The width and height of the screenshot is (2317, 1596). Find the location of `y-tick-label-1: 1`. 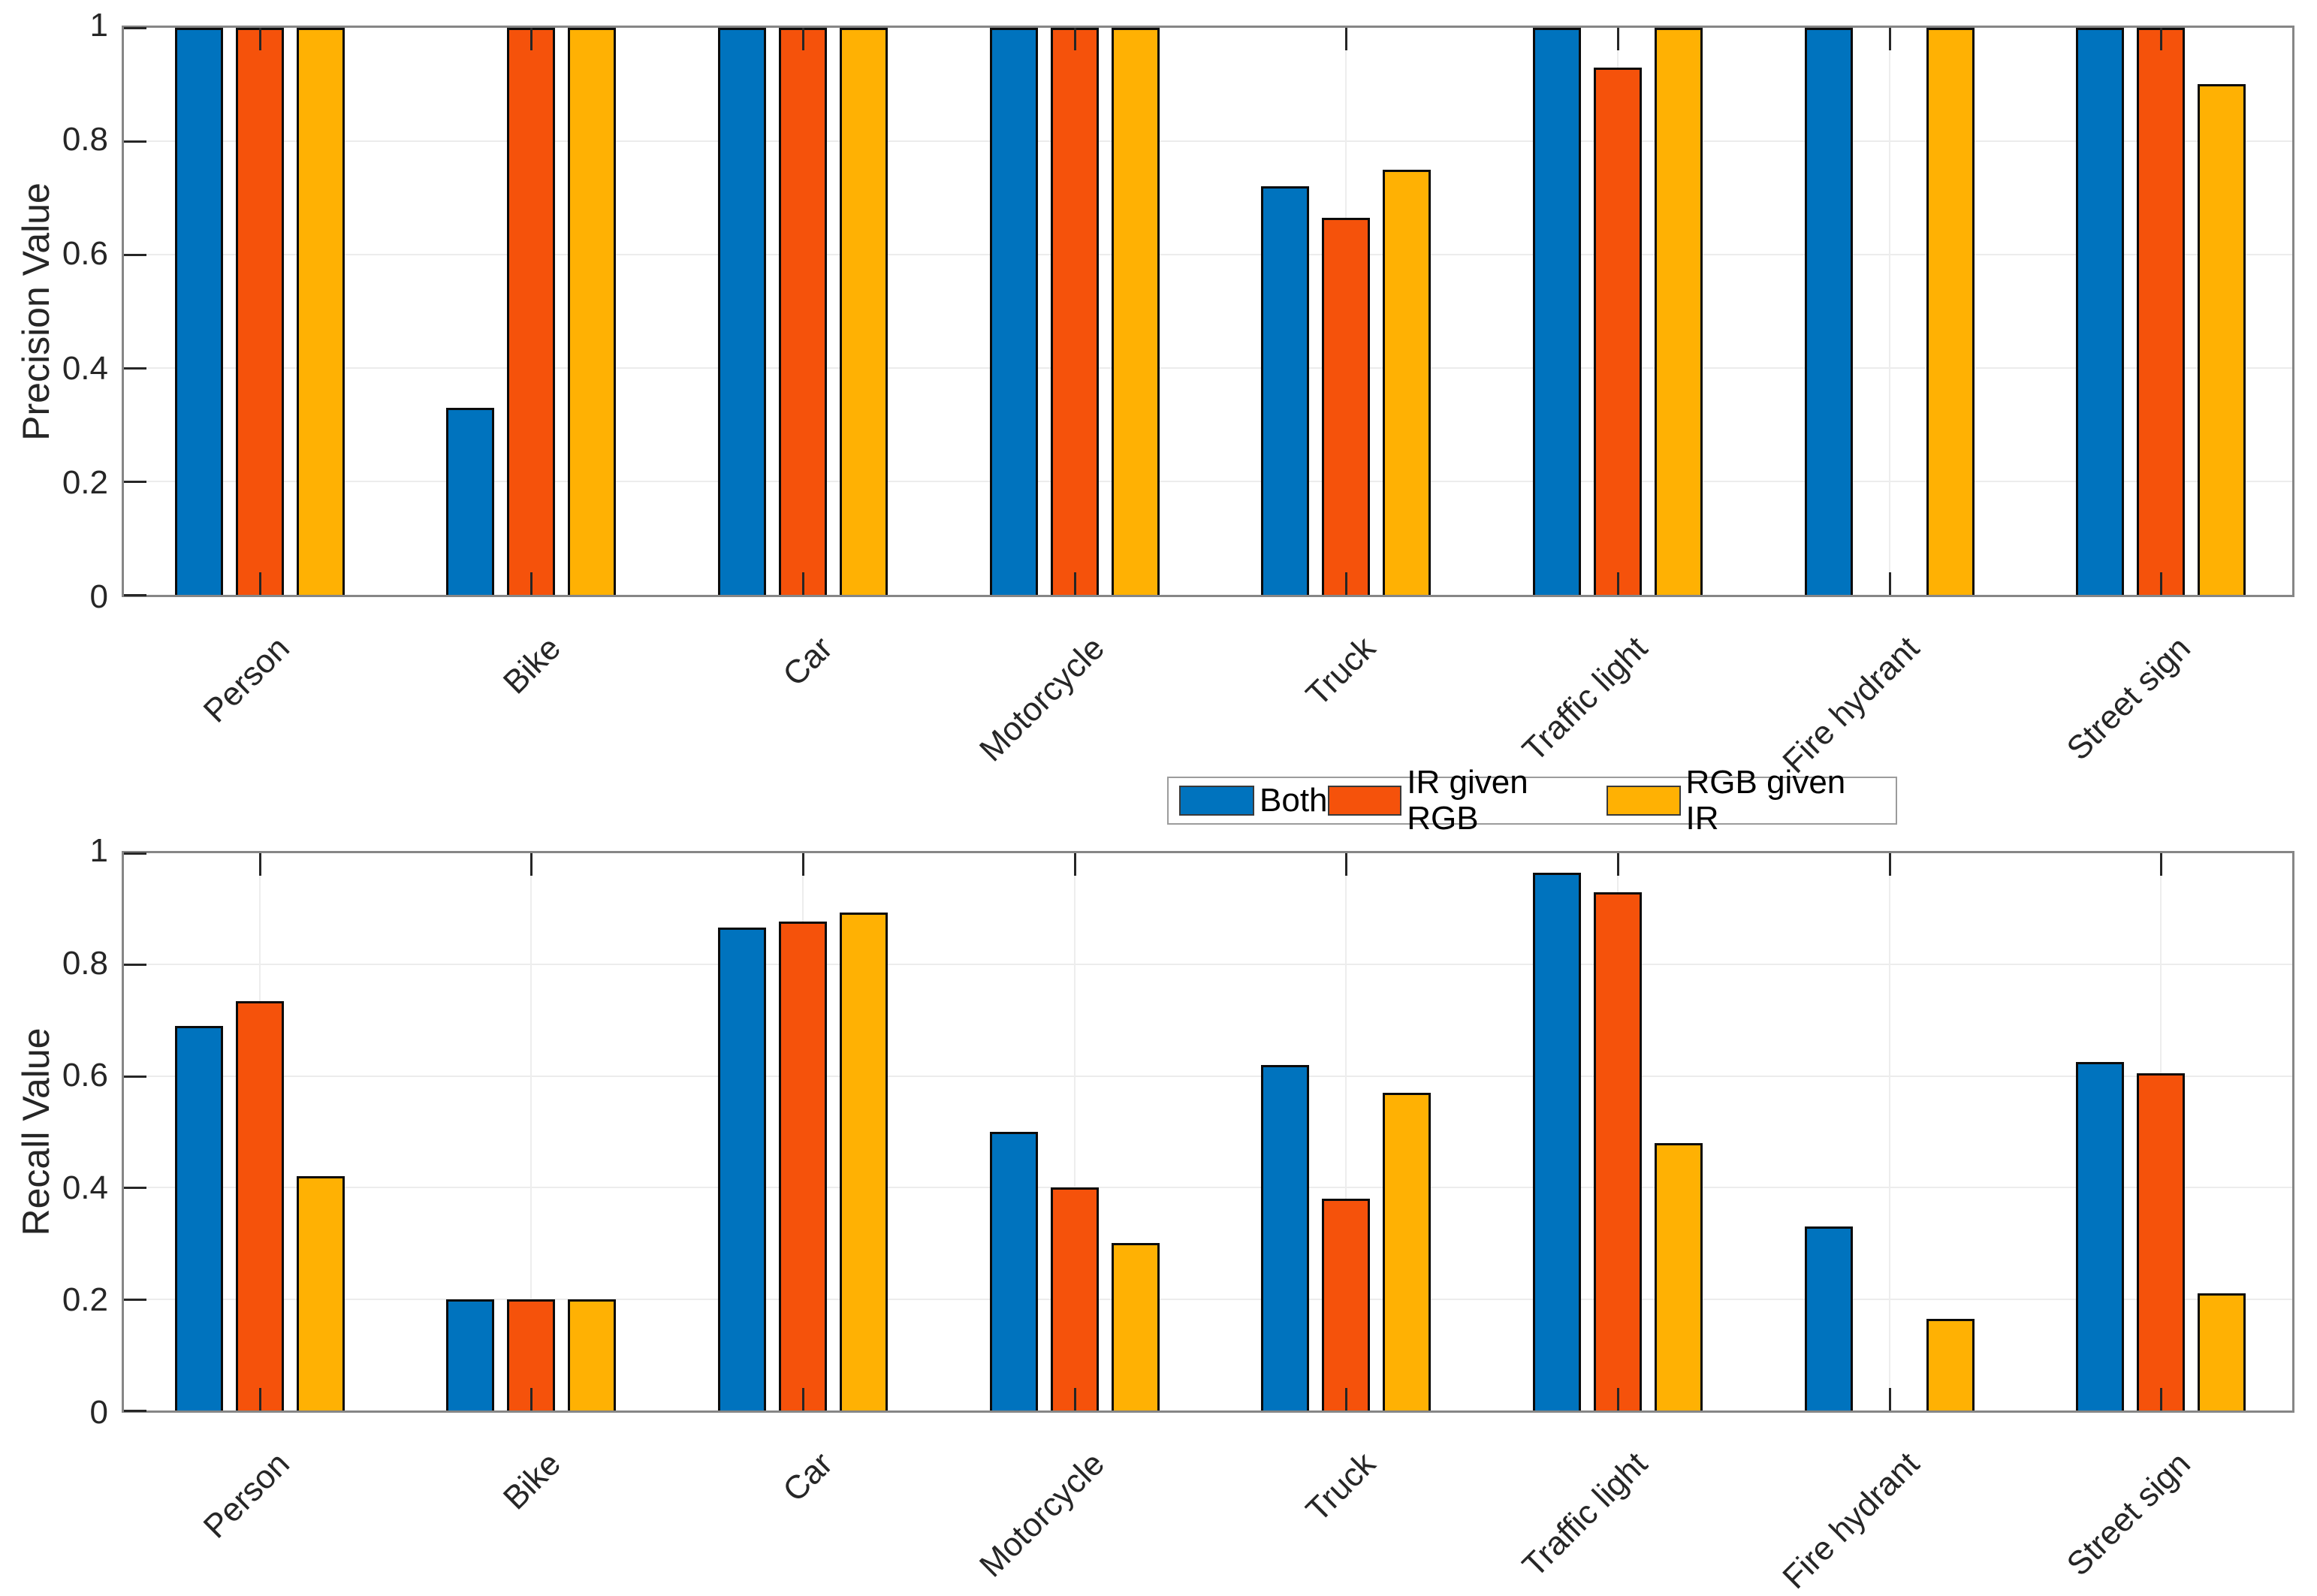

y-tick-label-1: 1 is located at coordinates (98, 851).